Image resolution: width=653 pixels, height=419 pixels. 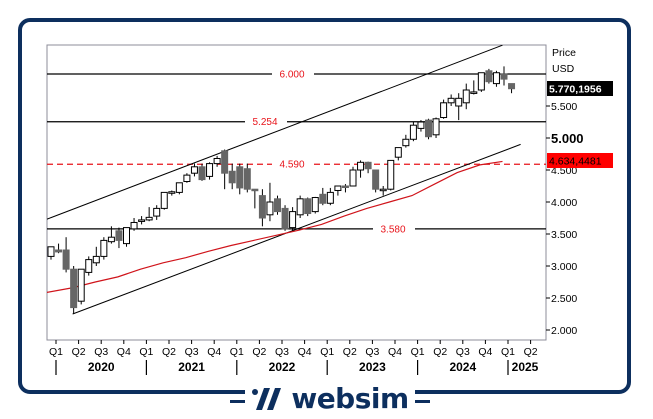 I want to click on x-year-label: 2022, so click(x=282, y=367).